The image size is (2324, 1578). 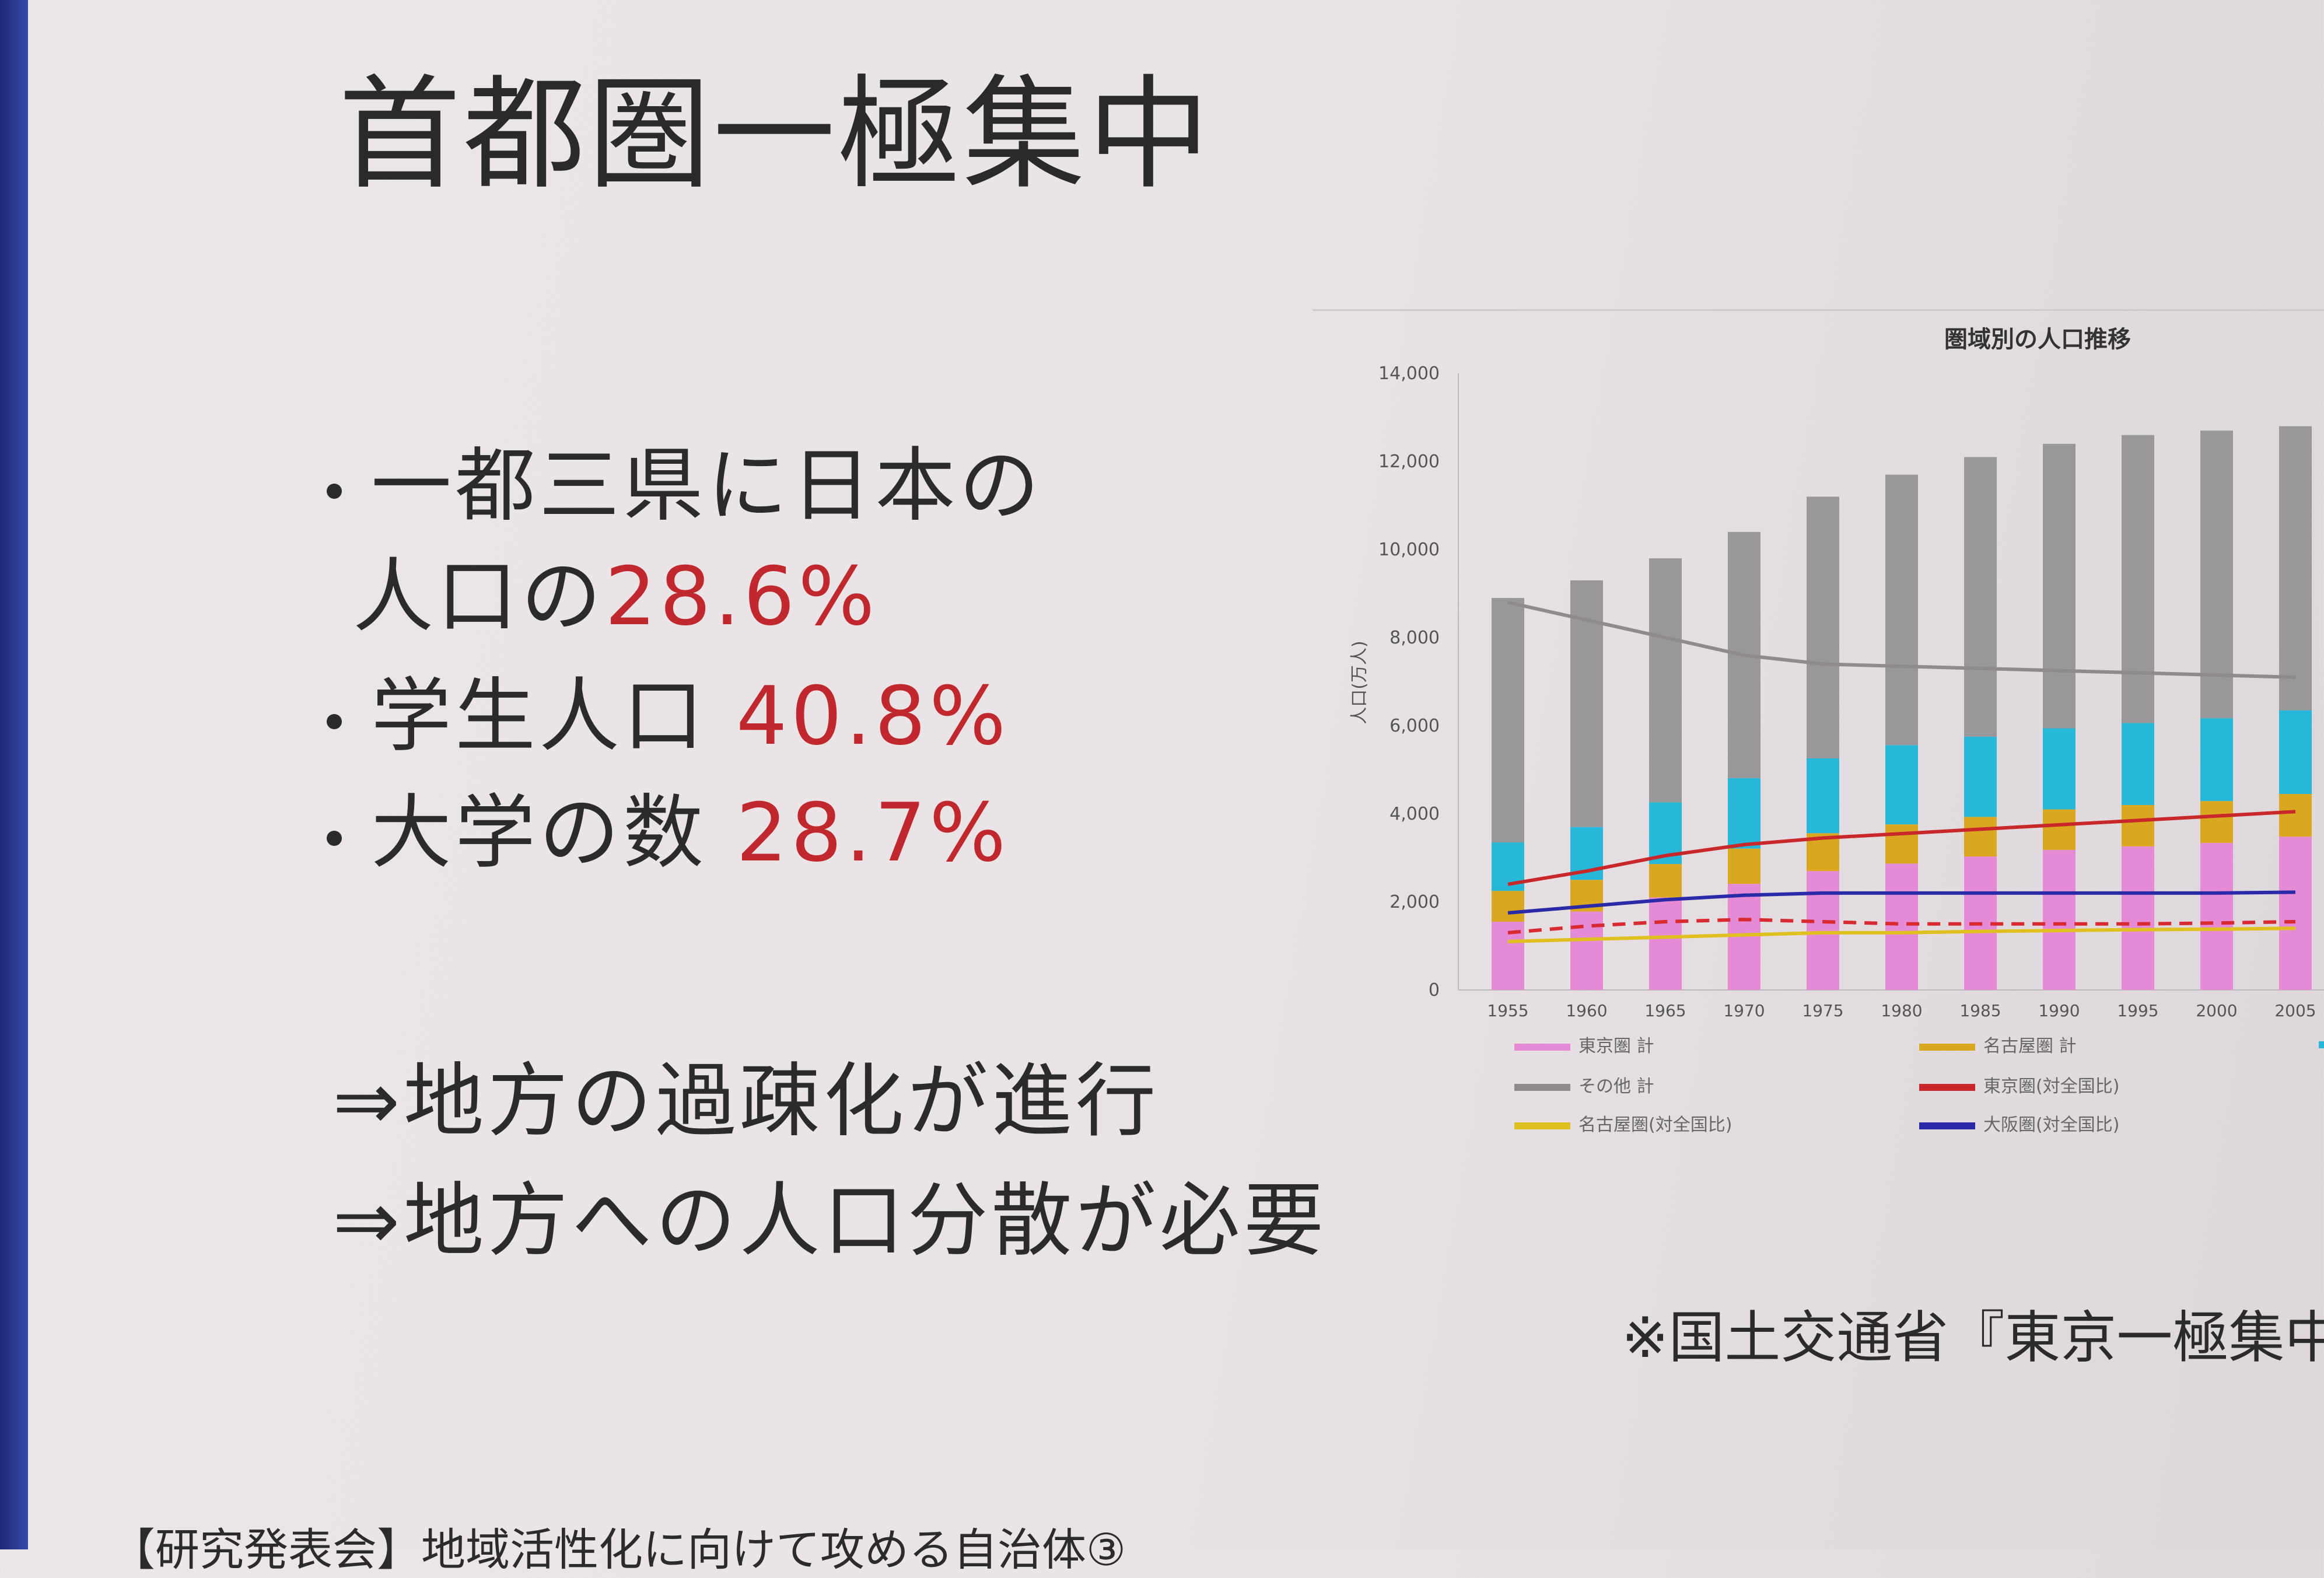 I want to click on legend-label: 大阪圏(対全国比), so click(x=2051, y=1125).